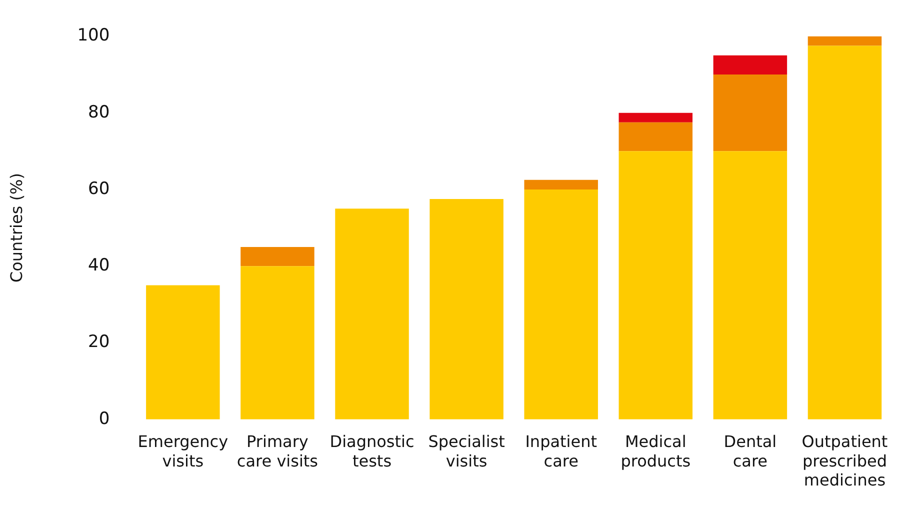 The height and width of the screenshot is (505, 904). Describe the element at coordinates (99, 266) in the screenshot. I see `y-tick-label: 40` at that location.